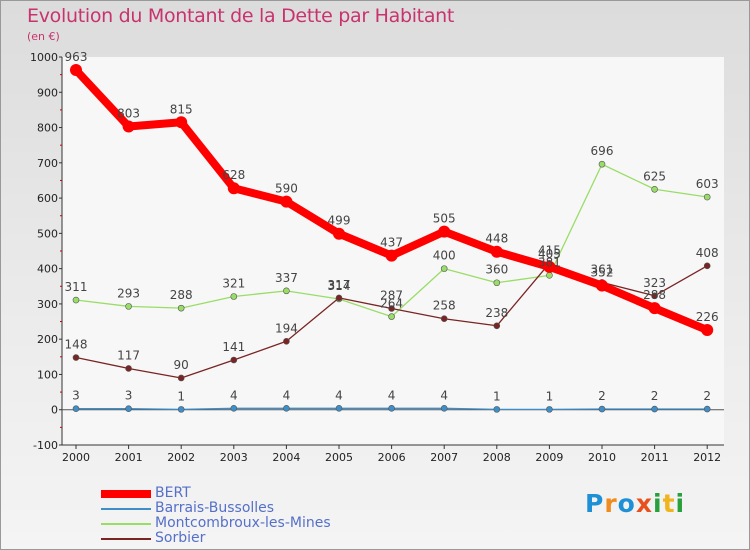 Image resolution: width=750 pixels, height=550 pixels. Describe the element at coordinates (669, 503) in the screenshot. I see `brand-letter: t` at that location.